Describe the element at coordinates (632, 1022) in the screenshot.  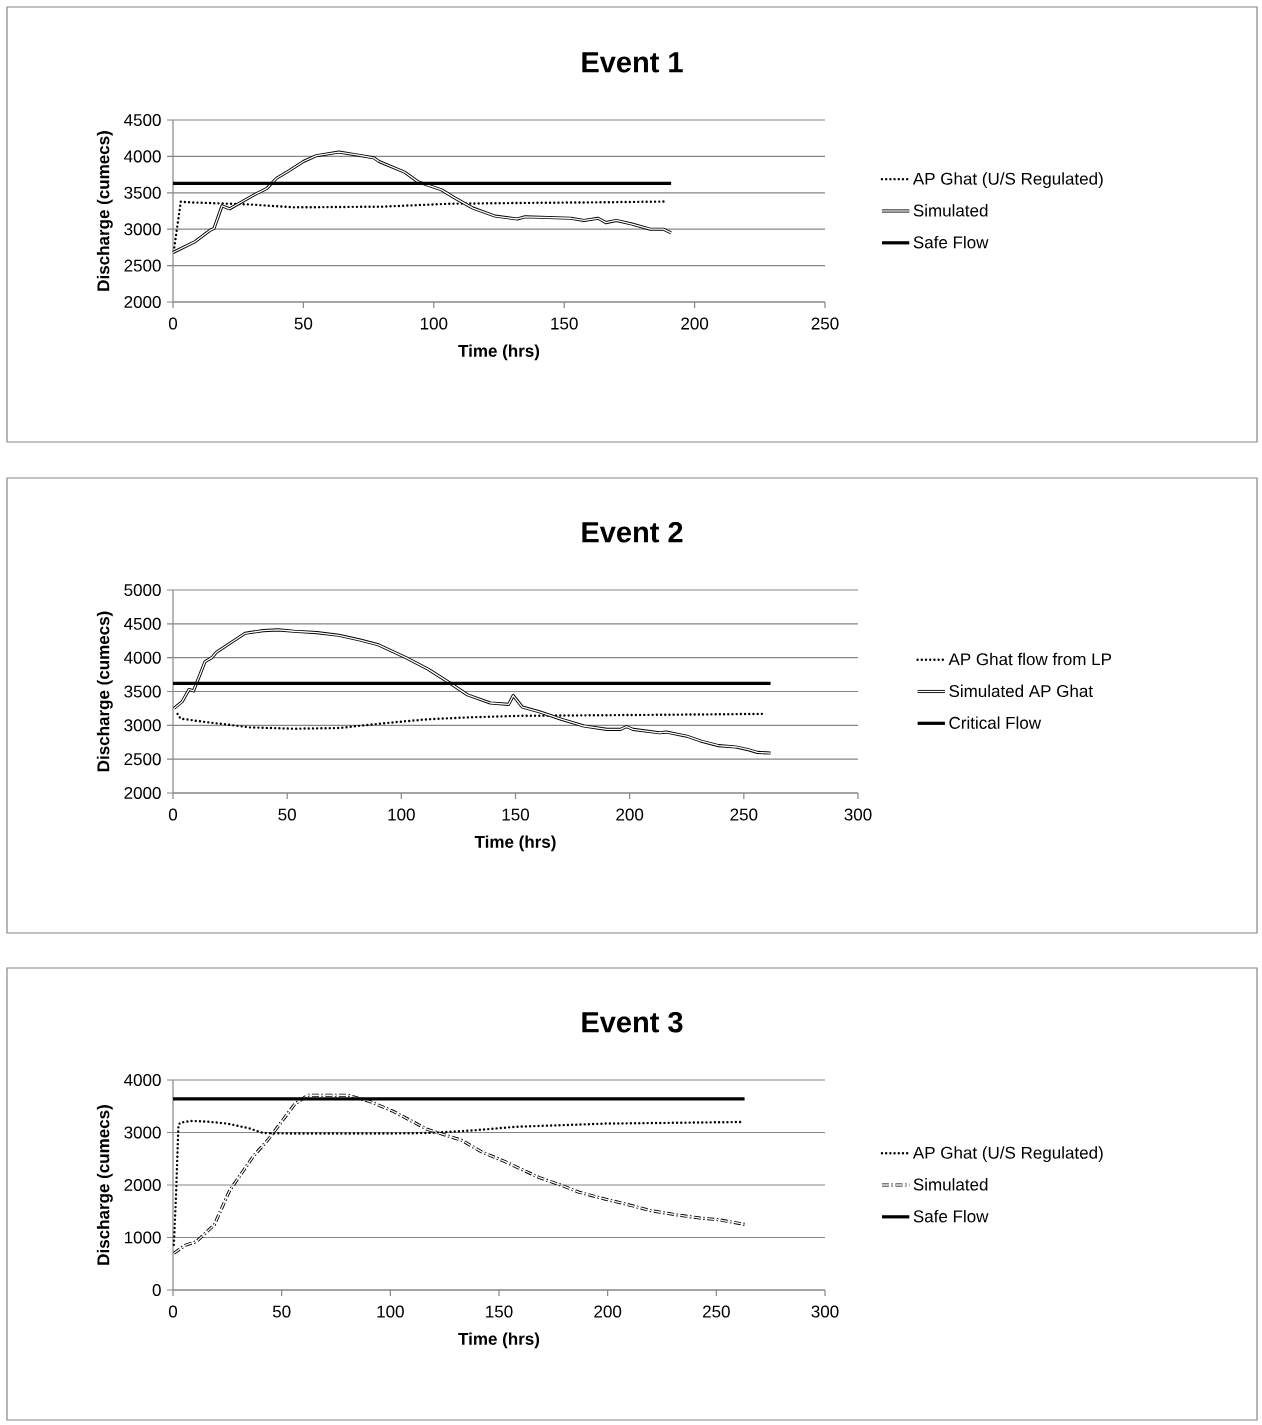
I see `chart-title: Event 3` at that location.